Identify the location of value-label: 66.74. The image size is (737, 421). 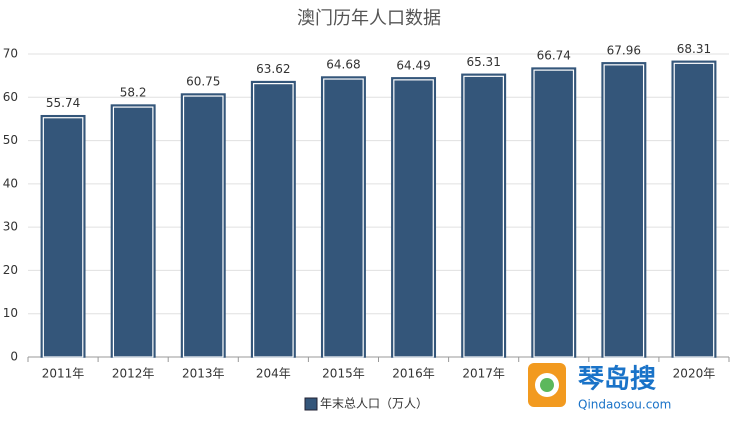
(554, 56).